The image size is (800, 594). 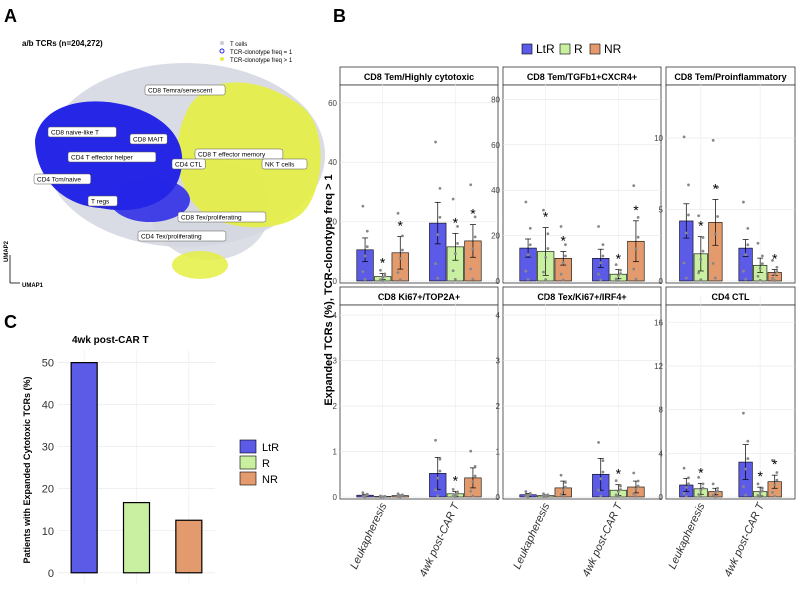 I want to click on y-tick-label: 60, so click(x=332, y=103).